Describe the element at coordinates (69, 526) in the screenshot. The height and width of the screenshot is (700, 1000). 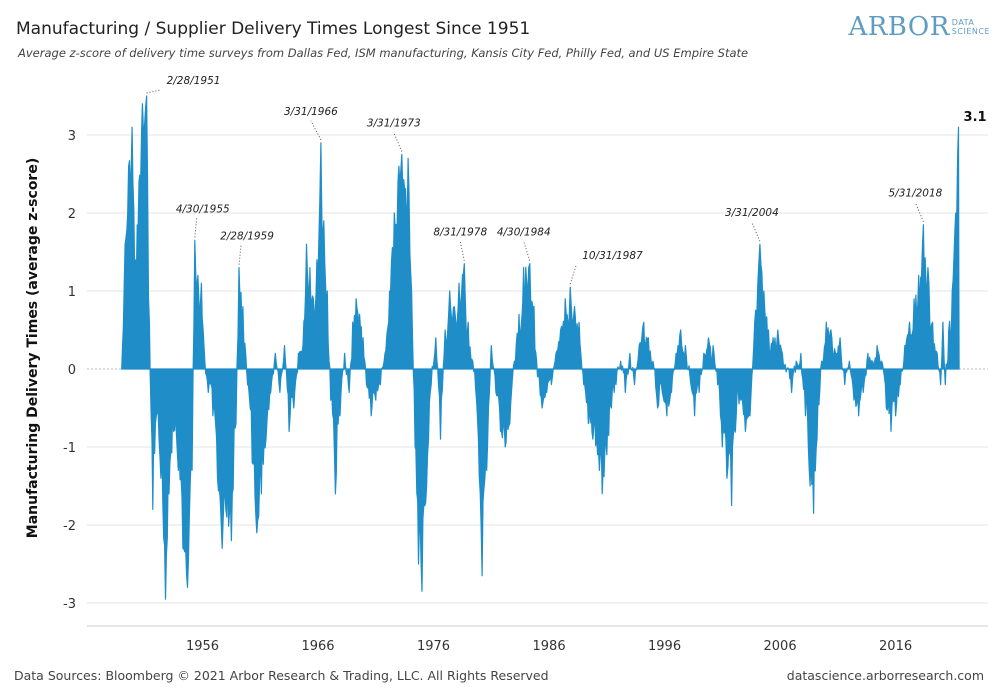
I see `y-tick-label: -2` at that location.